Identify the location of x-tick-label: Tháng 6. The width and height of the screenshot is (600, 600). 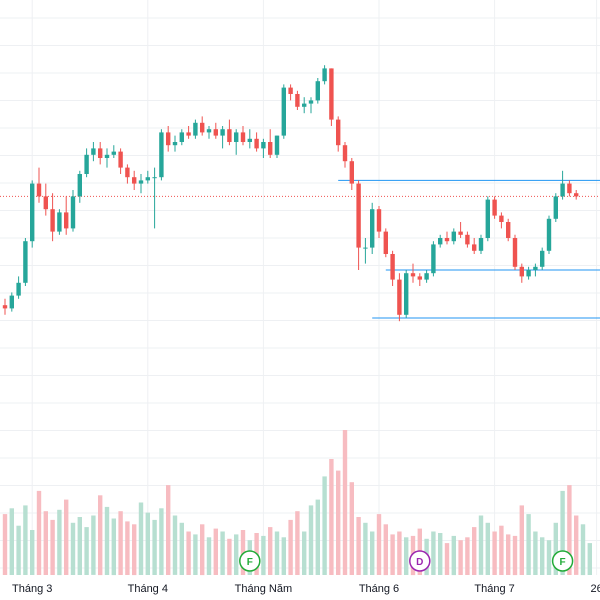
(379, 589).